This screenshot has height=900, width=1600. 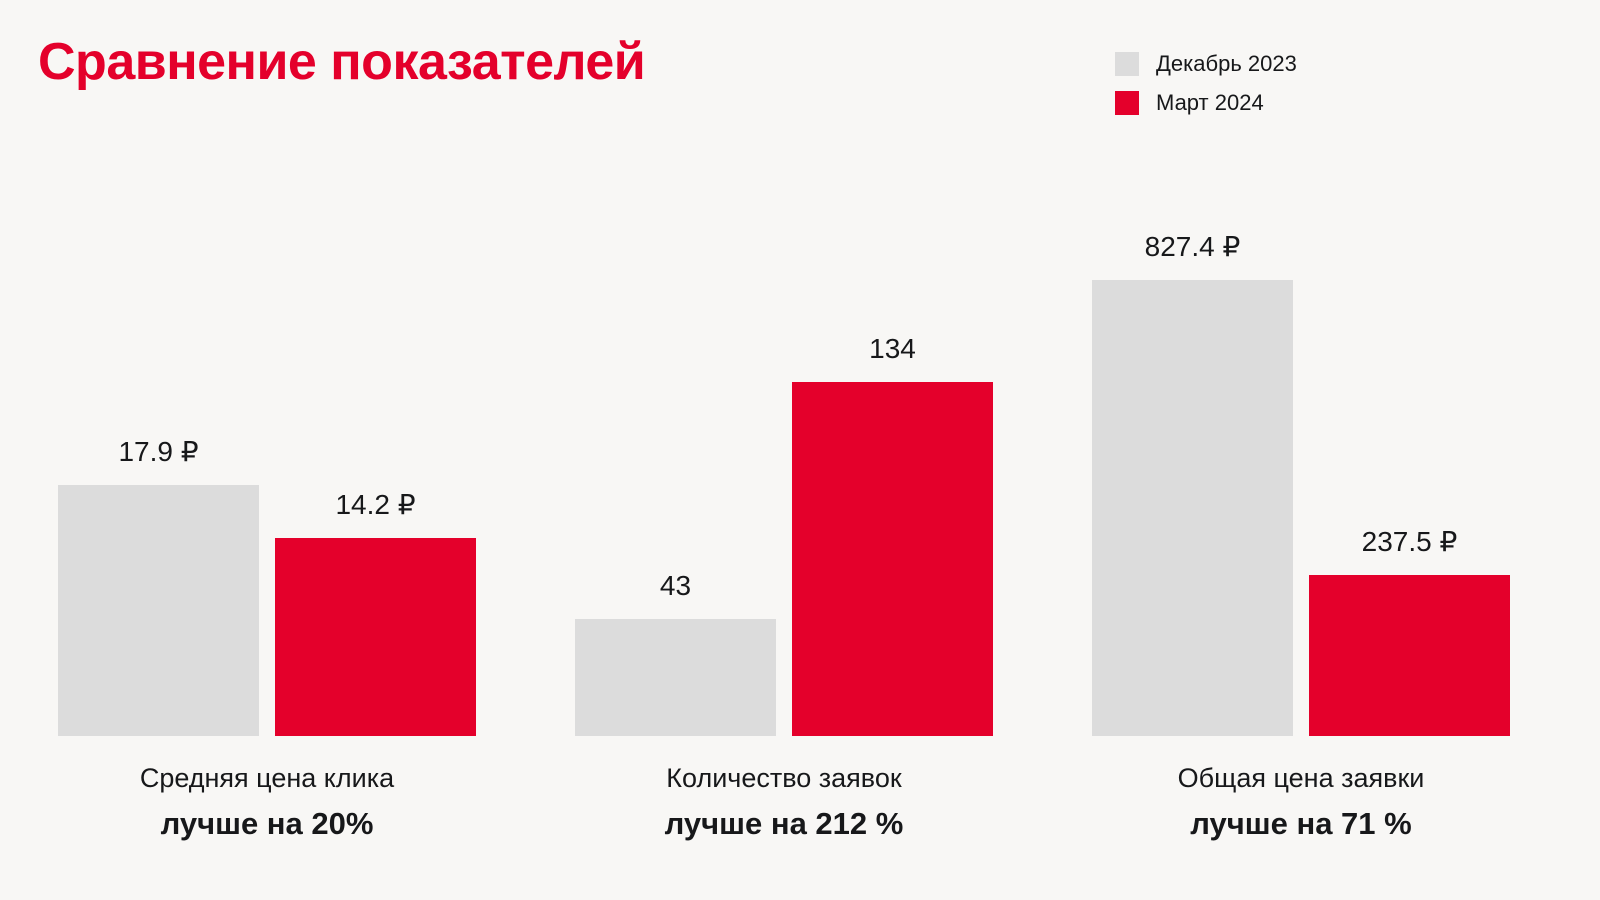 What do you see at coordinates (342, 62) in the screenshot?
I see `page-title: Сравнение показателей` at bounding box center [342, 62].